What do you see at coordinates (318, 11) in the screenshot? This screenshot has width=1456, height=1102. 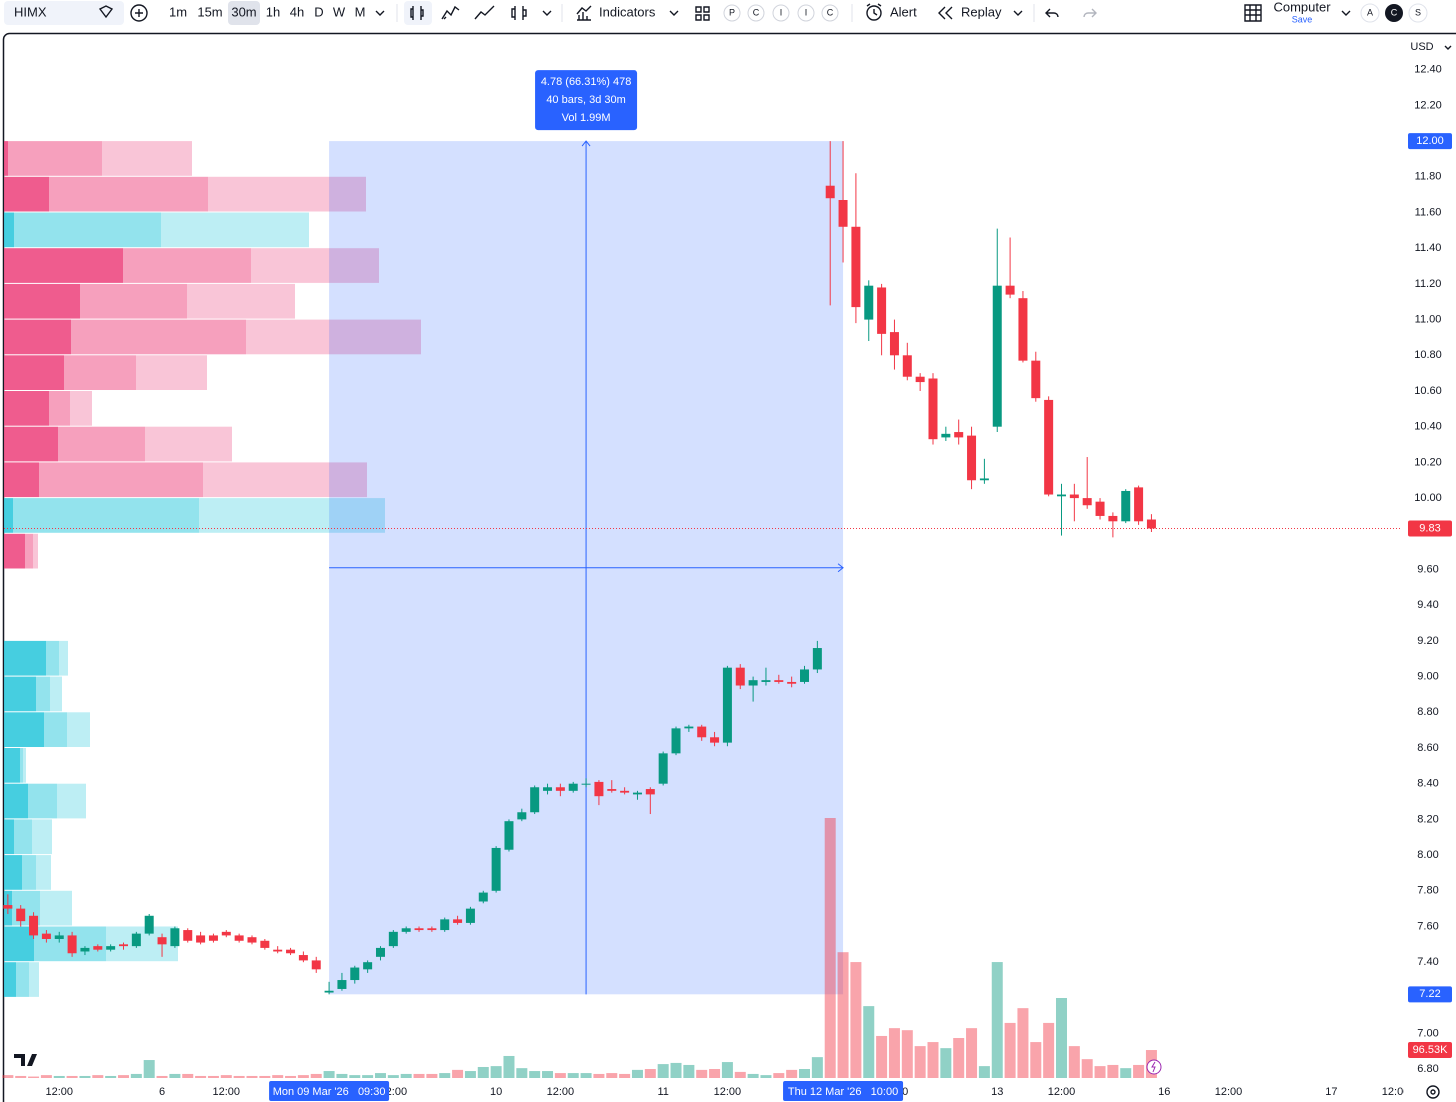 I see `interval: D` at bounding box center [318, 11].